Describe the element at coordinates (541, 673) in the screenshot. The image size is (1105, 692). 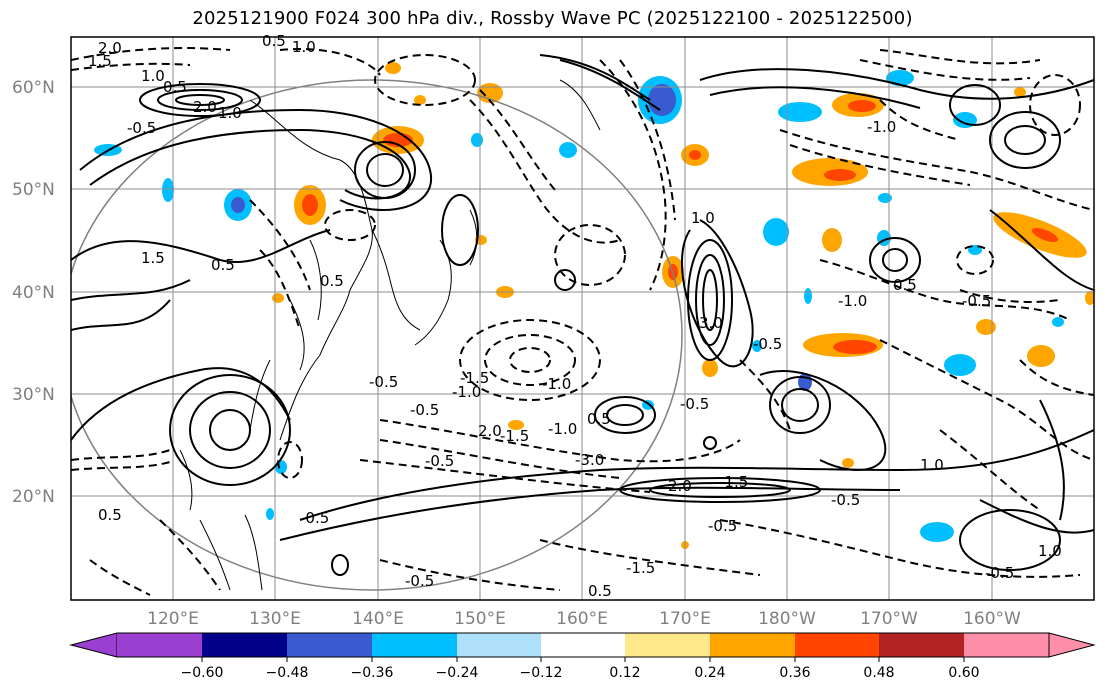
I see `colorbar-tick-label: −0.12` at that location.